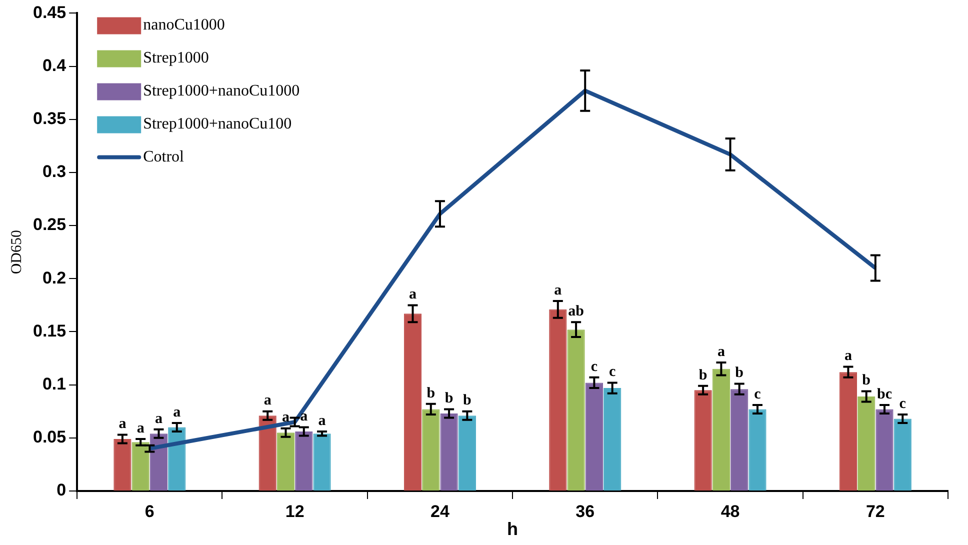 This screenshot has height=545, width=968. Describe the element at coordinates (576, 312) in the screenshot. I see `data-label: ab` at that location.